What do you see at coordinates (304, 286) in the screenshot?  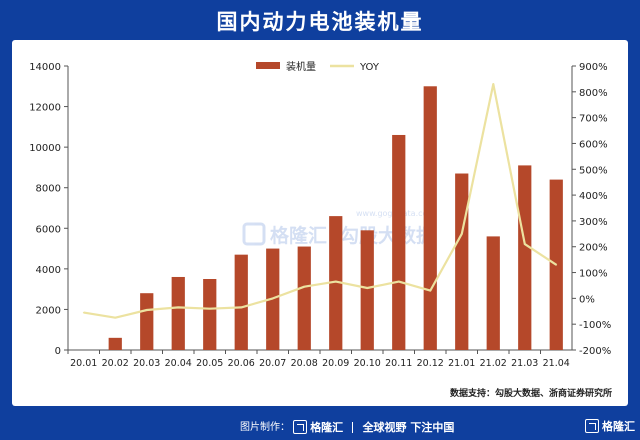 I see `yoy-point-20.08` at bounding box center [304, 286].